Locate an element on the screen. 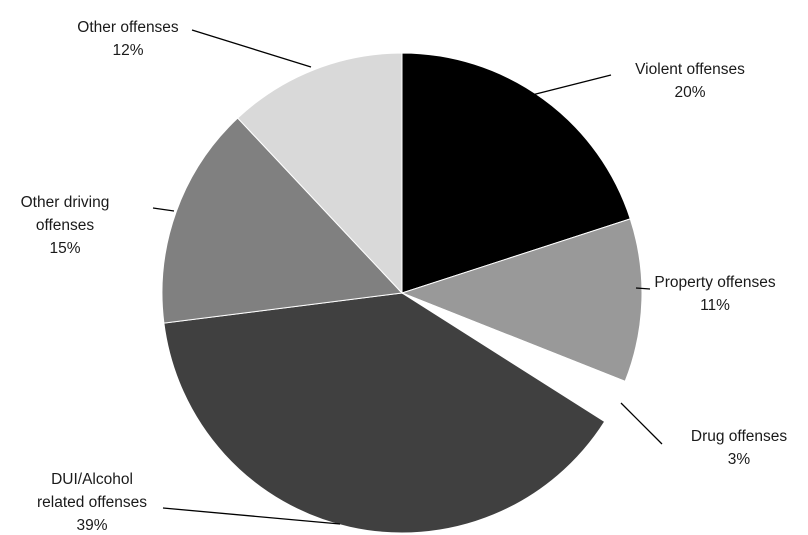 The width and height of the screenshot is (808, 535). slice-label-violent-offenses: Violent offenses 20% is located at coordinates (690, 81).